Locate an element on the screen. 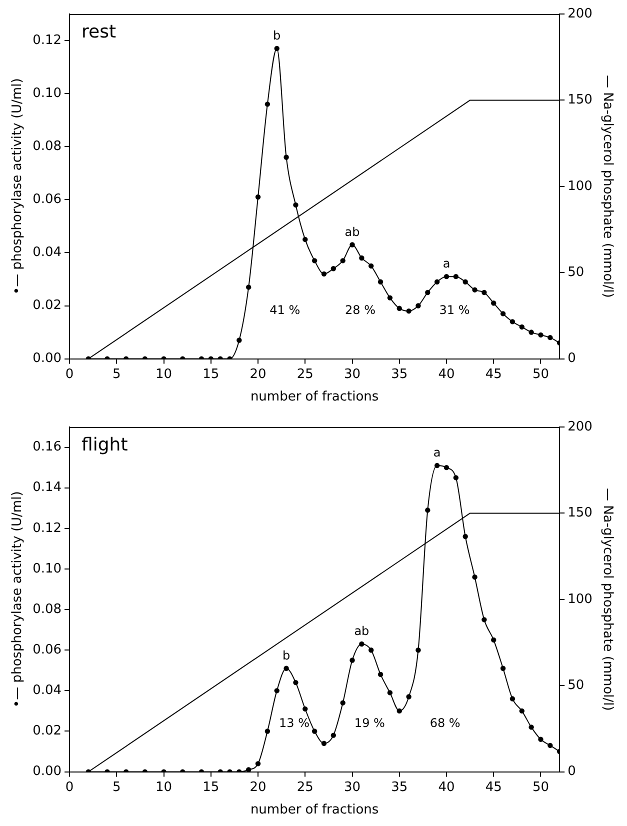 The image size is (627, 826). annotation: 68 % is located at coordinates (445, 723).